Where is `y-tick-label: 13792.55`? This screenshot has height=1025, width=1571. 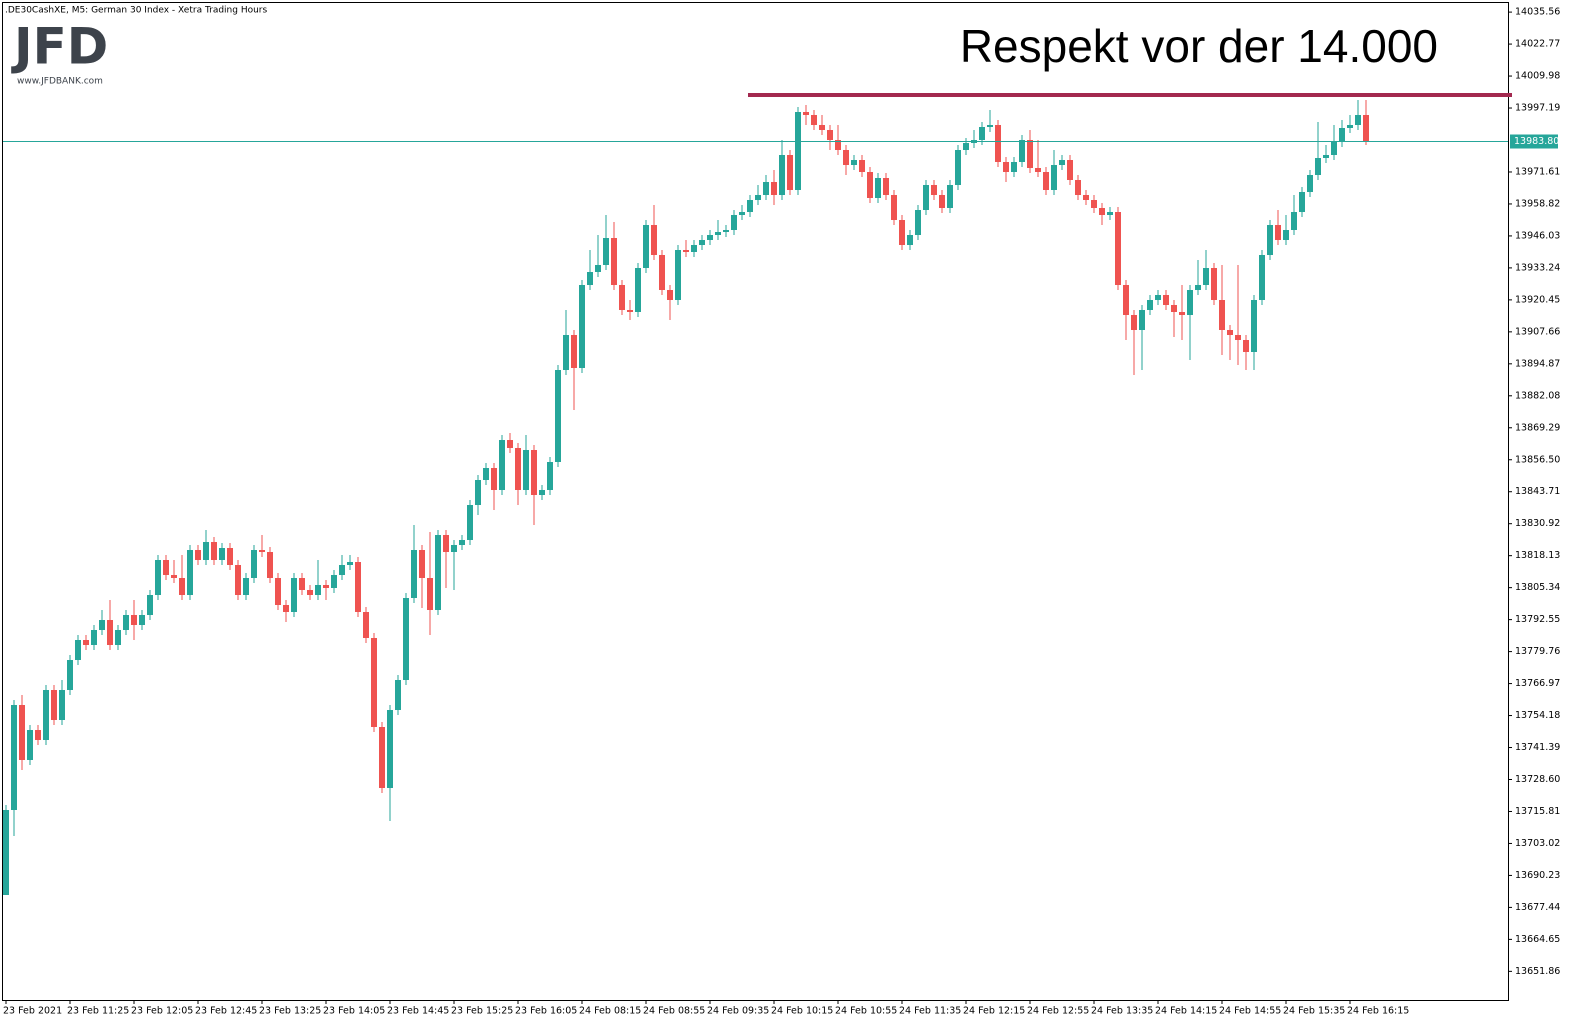
y-tick-label: 13792.55 is located at coordinates (1537, 619).